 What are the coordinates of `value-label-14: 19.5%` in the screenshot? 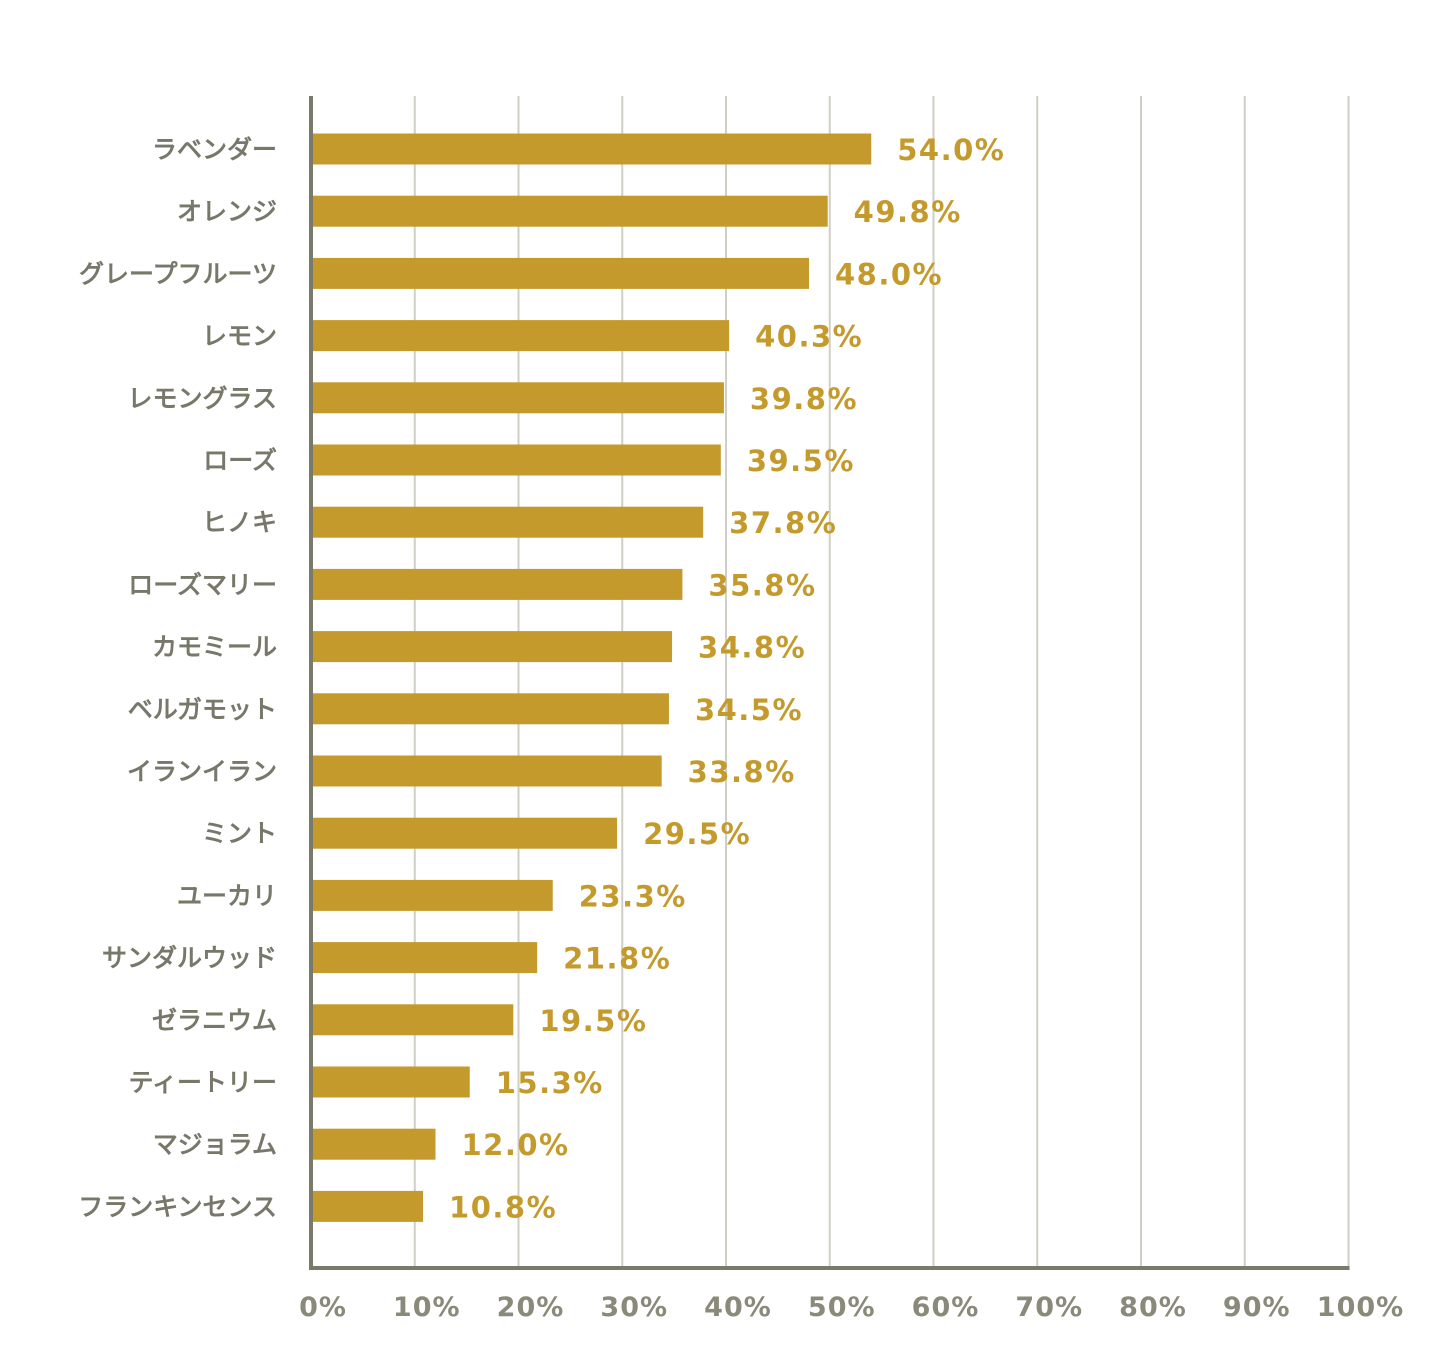 It's located at (593, 1021).